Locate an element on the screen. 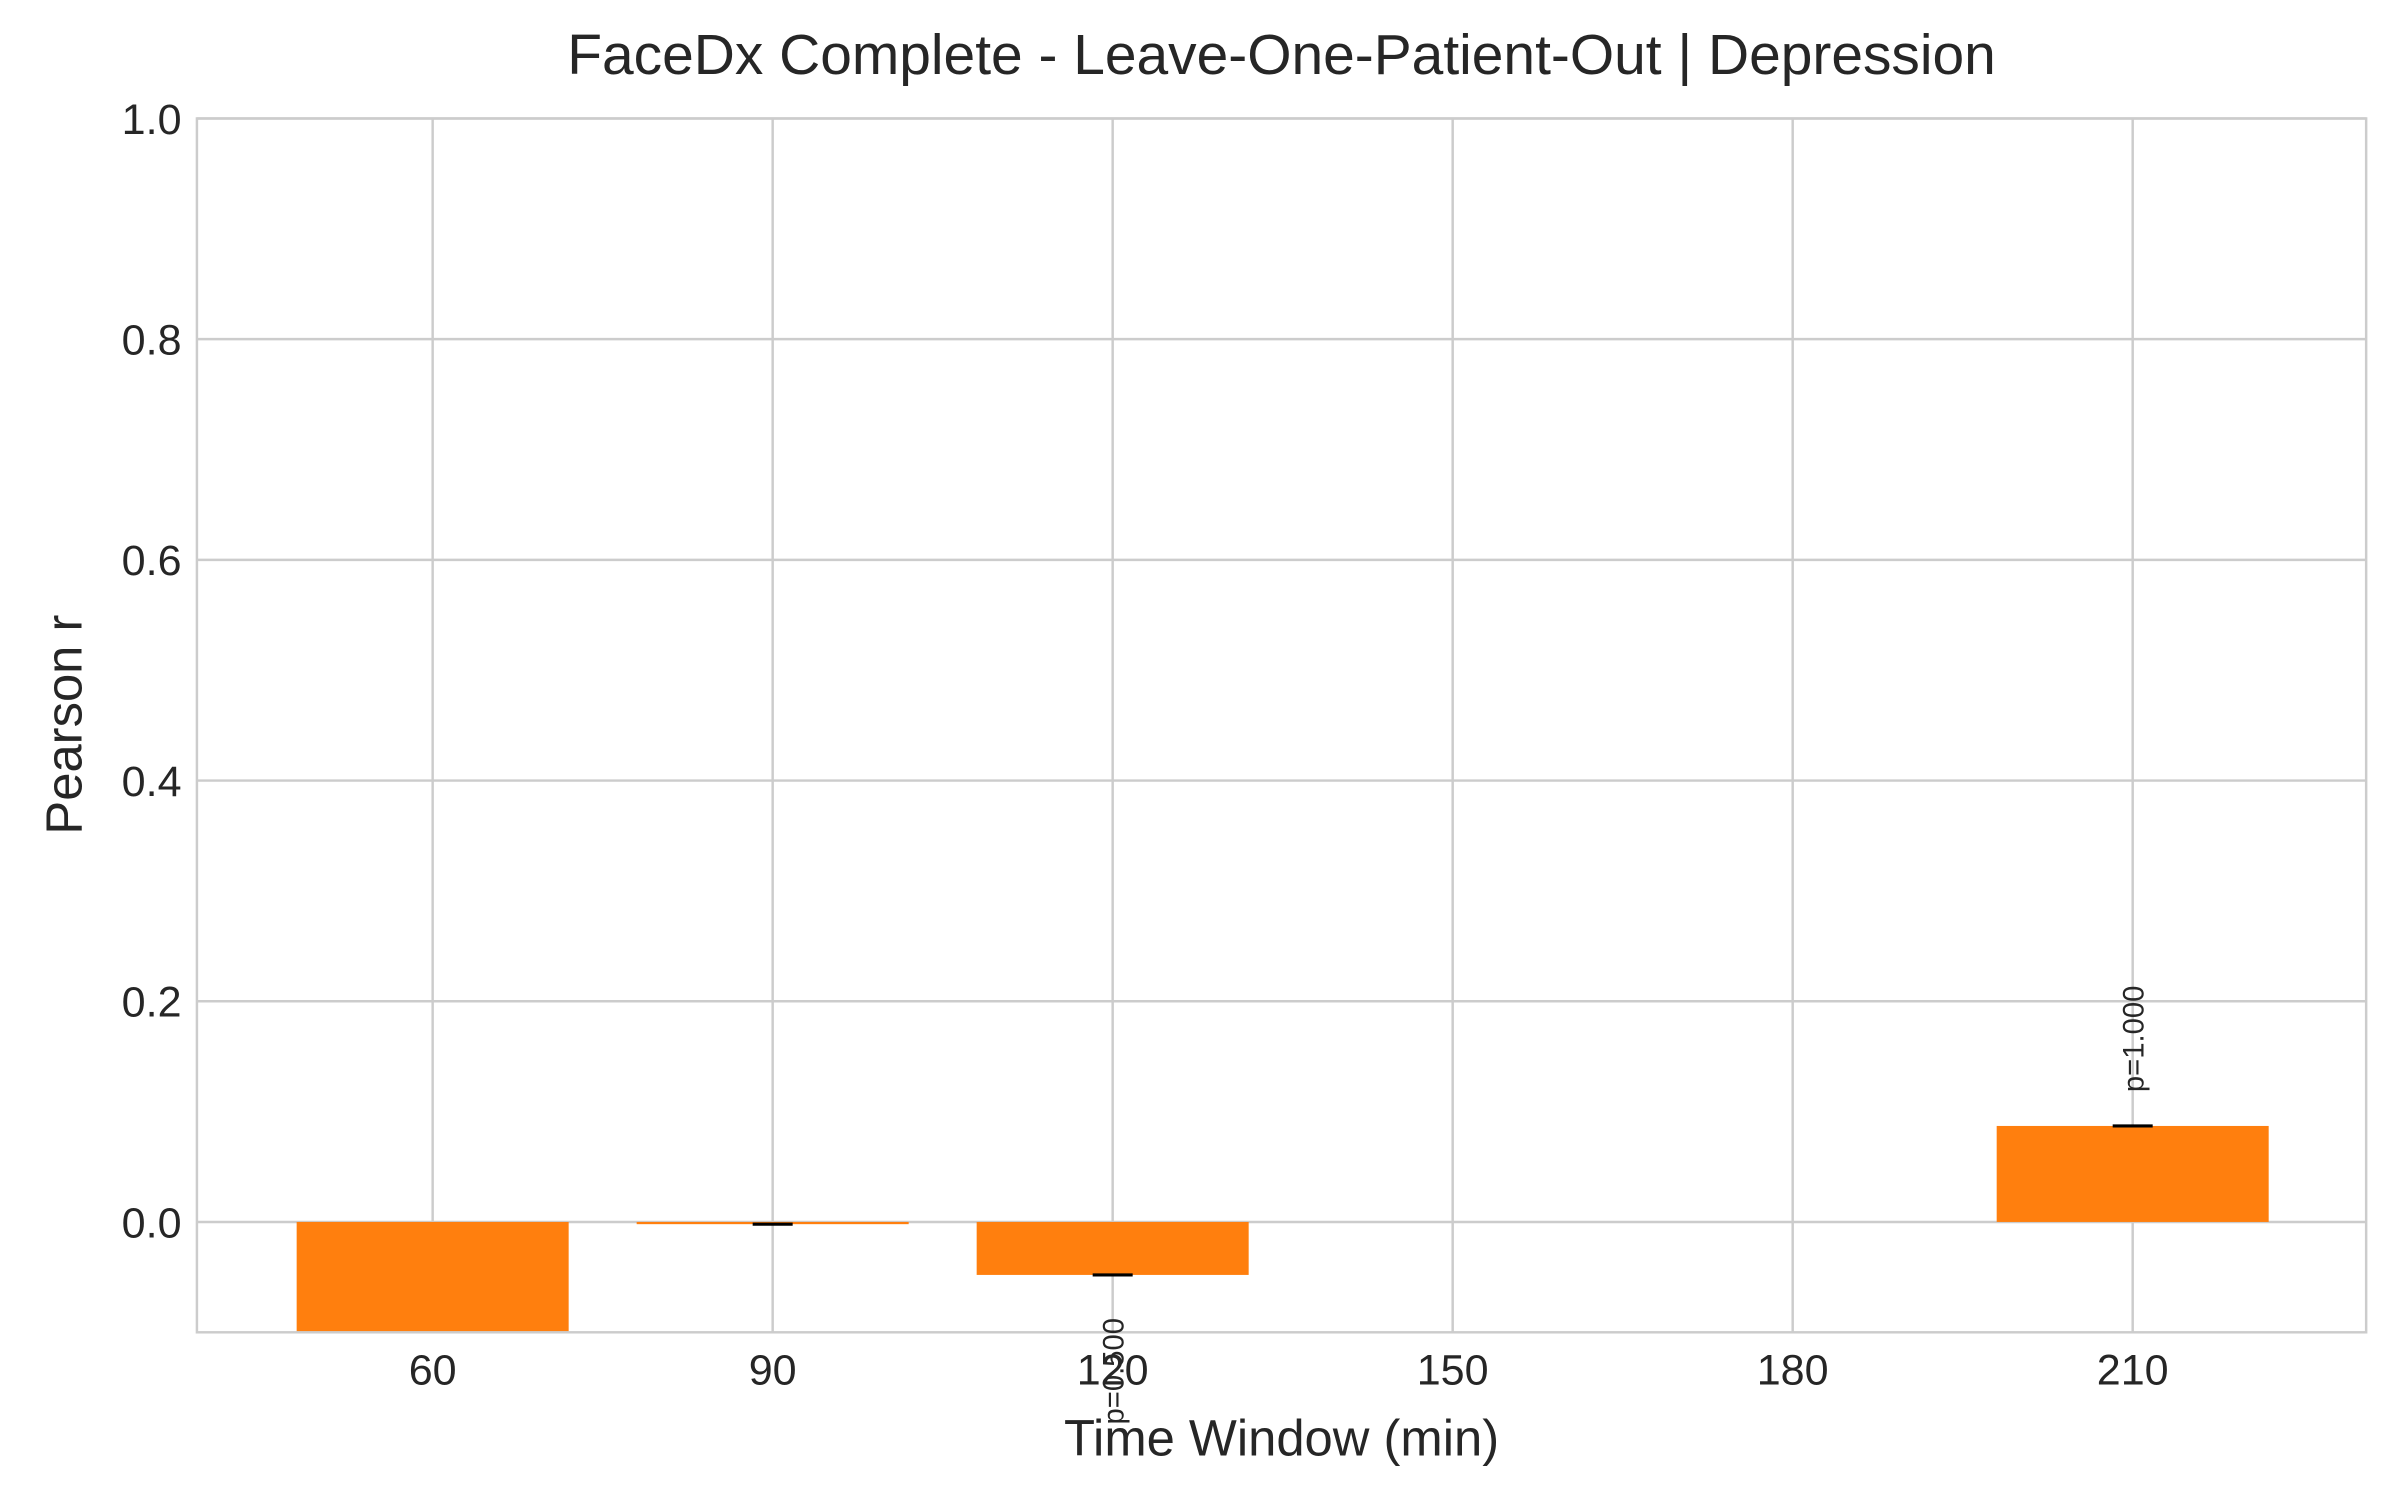  y-tick-label: 0.4 is located at coordinates (152, 782).